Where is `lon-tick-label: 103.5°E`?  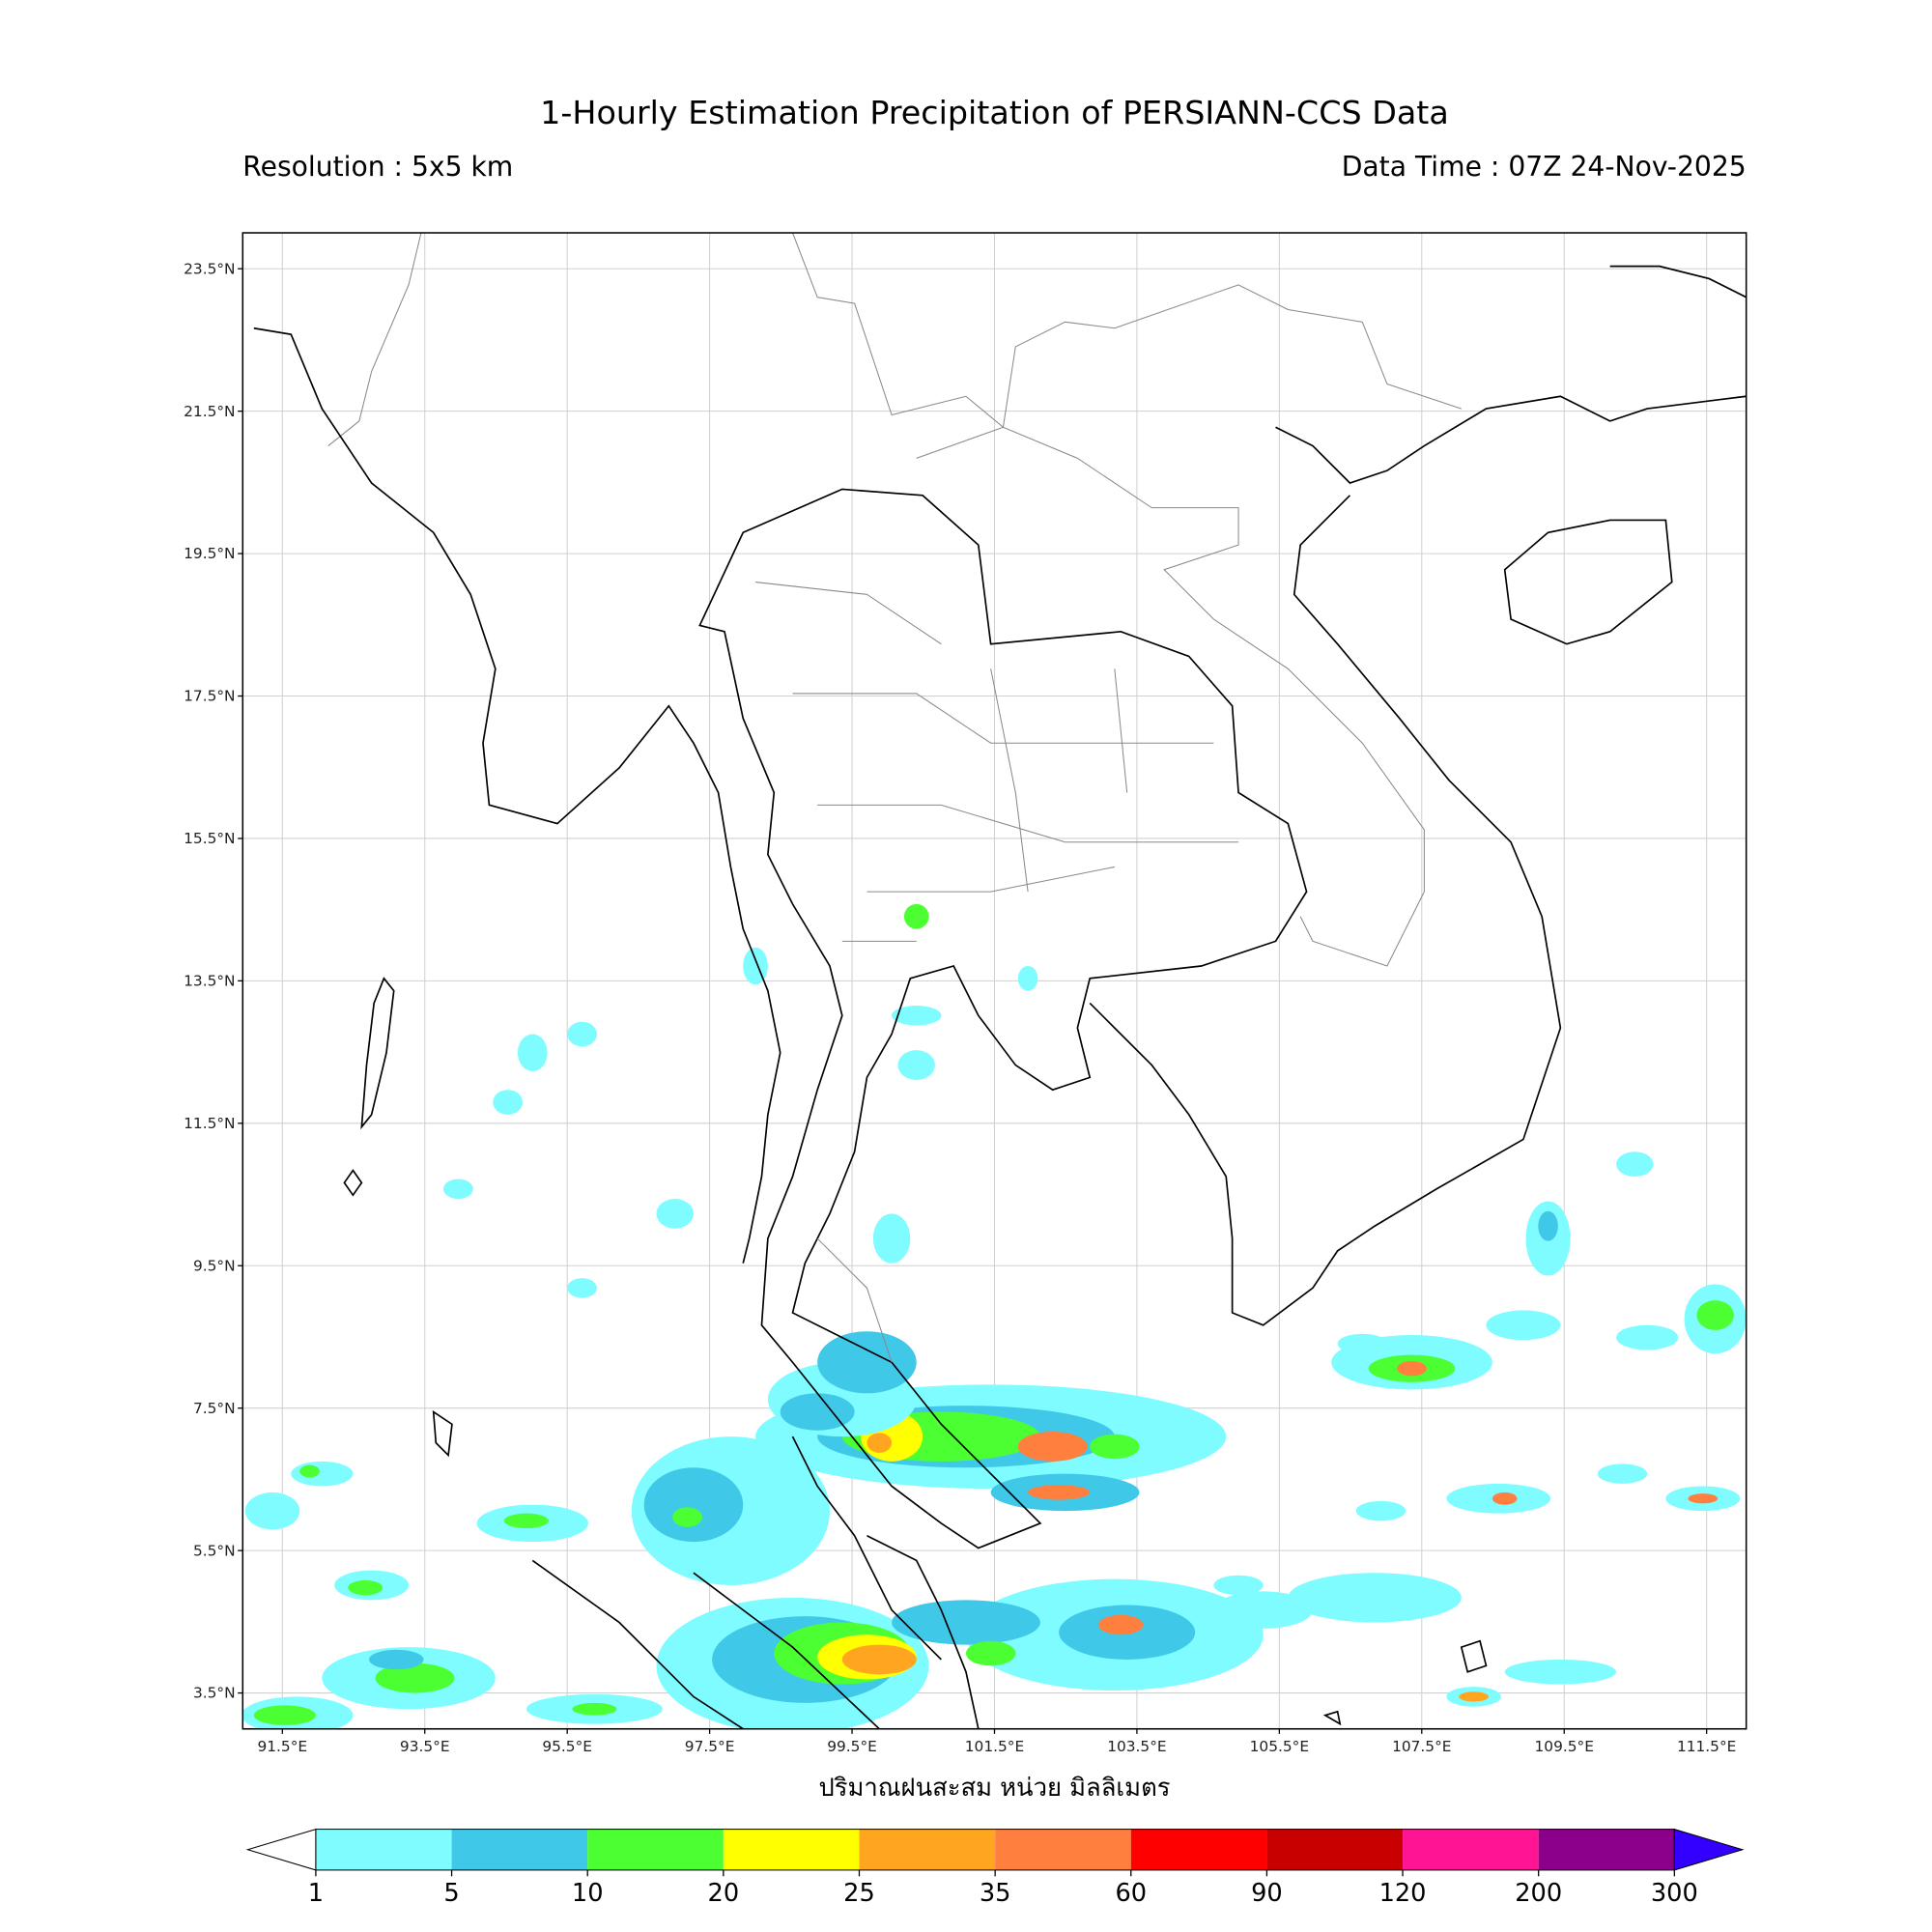
lon-tick-label: 103.5°E is located at coordinates (1136, 1746).